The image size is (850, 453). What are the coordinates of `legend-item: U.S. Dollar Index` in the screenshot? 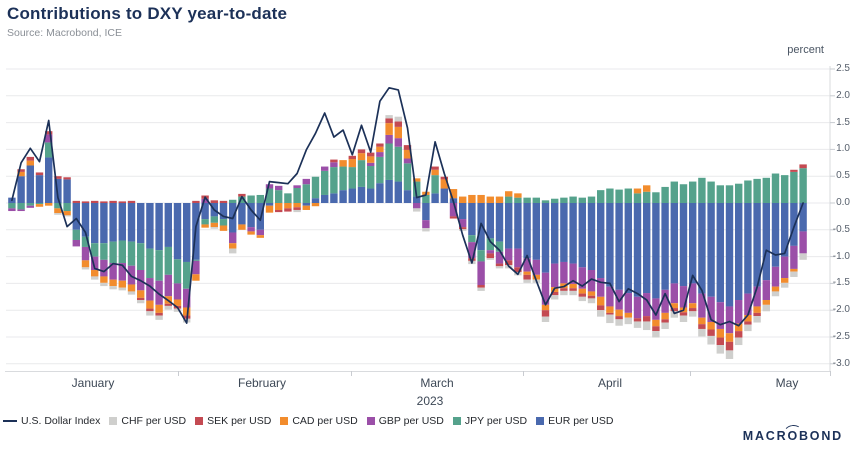 It's located at (51, 421).